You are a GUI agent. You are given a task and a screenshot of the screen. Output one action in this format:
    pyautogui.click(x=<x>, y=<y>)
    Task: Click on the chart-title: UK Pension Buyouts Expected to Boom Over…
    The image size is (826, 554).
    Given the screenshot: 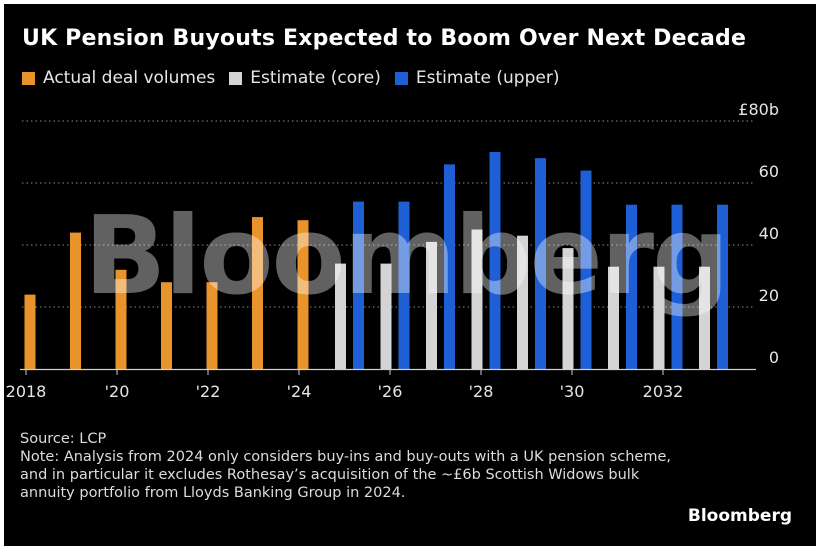 What is the action you would take?
    pyautogui.click(x=384, y=38)
    